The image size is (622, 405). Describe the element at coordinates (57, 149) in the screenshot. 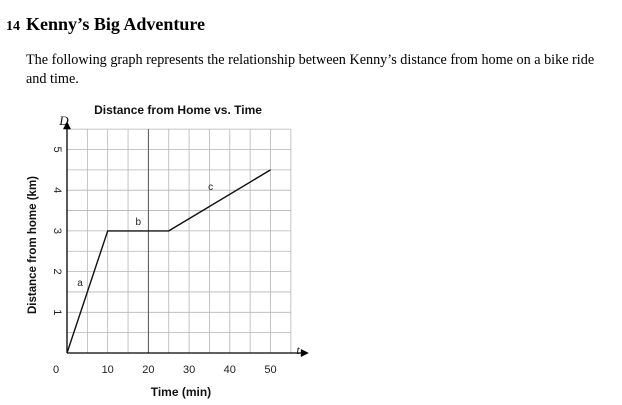

I see `y-tick-label: 5` at that location.